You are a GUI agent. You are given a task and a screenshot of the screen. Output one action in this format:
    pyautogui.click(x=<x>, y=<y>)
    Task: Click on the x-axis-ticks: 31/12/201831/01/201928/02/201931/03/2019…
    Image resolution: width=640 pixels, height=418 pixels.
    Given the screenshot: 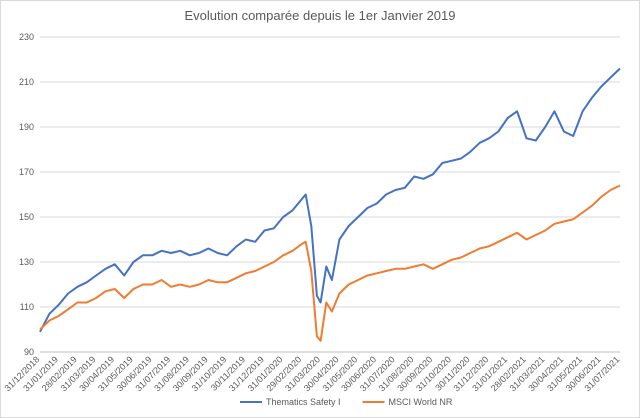 What is the action you would take?
    pyautogui.click(x=311, y=373)
    